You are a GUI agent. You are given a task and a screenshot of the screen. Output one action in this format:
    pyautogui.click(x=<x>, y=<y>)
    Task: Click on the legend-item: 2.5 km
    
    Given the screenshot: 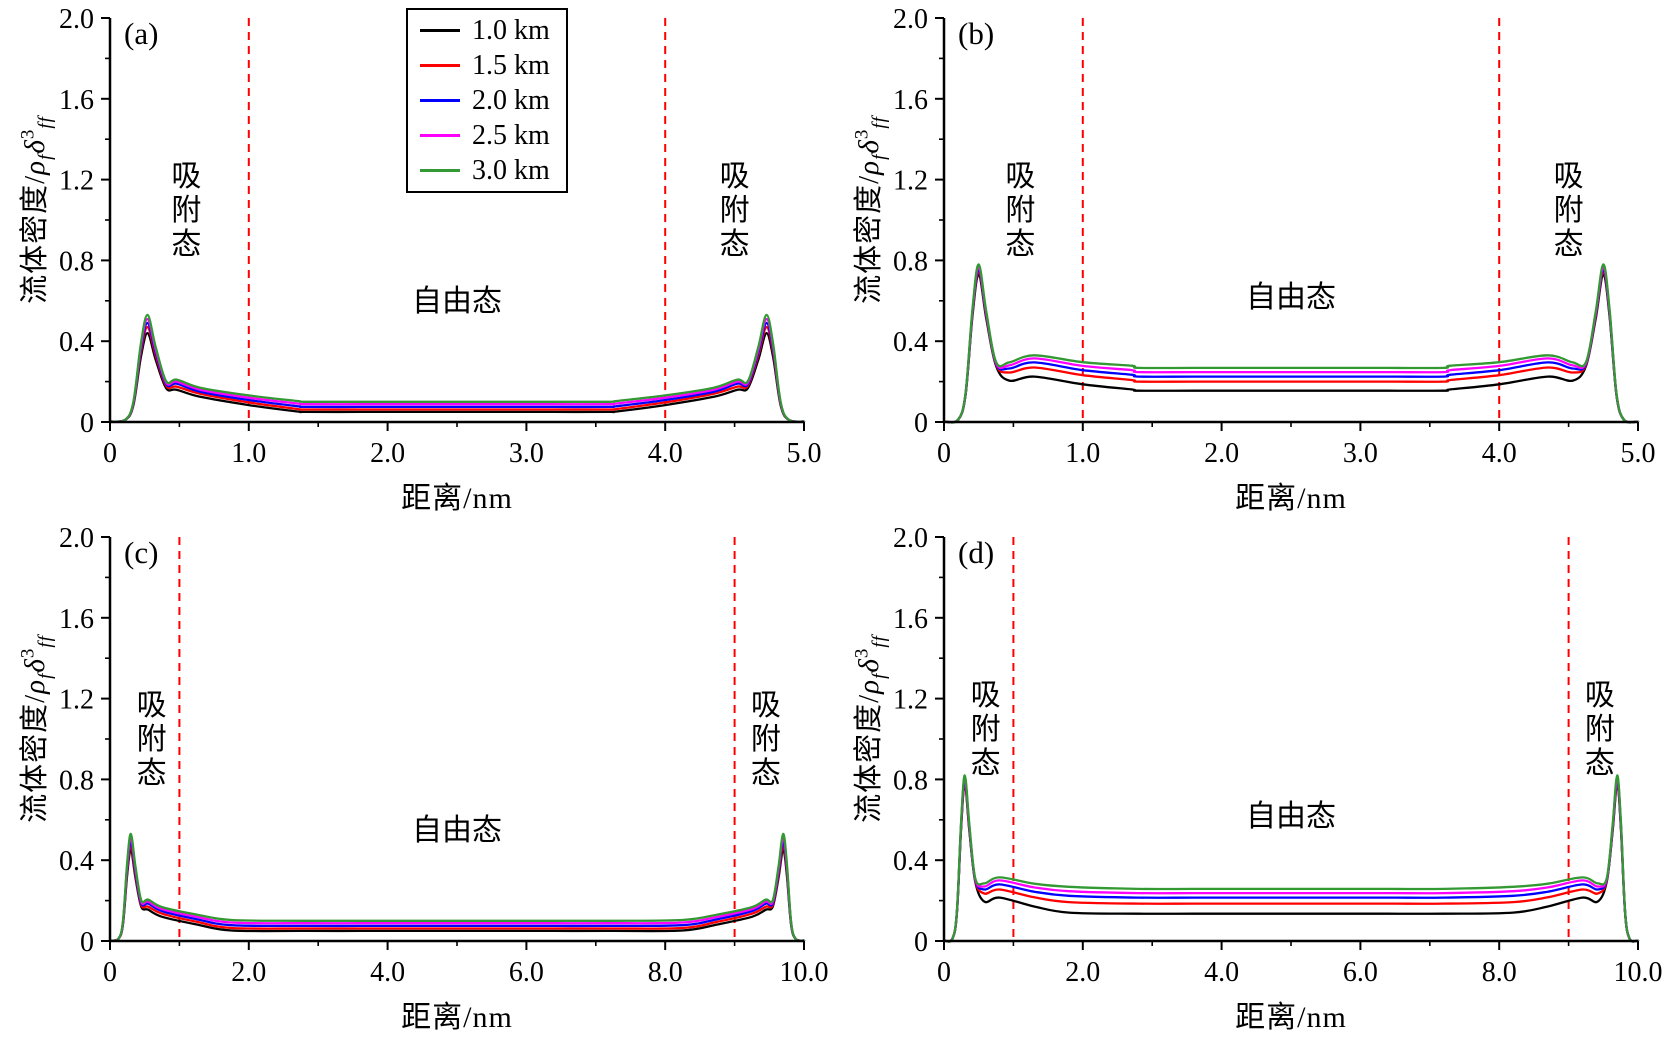 What is the action you would take?
    pyautogui.click(x=485, y=135)
    